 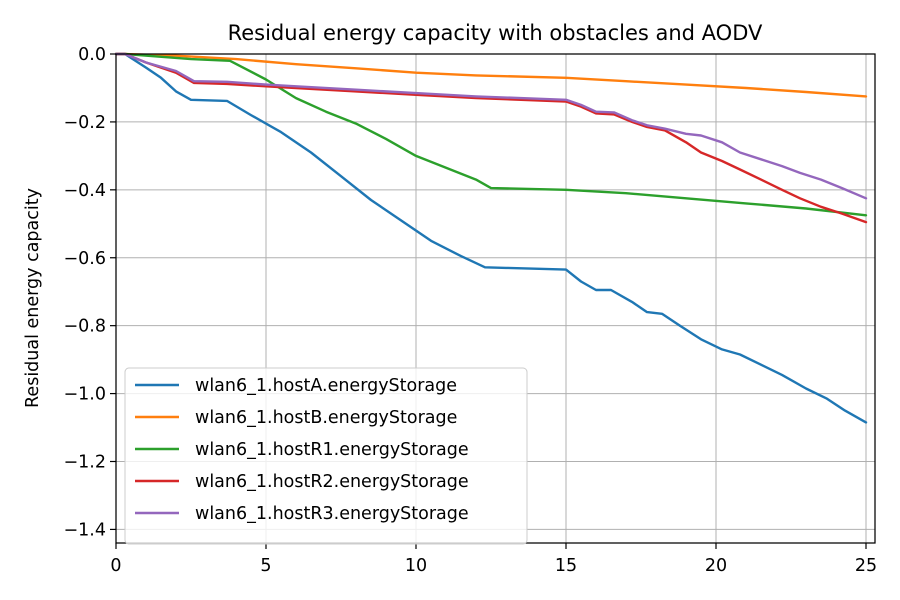 What do you see at coordinates (332, 514) in the screenshot?
I see `legend-label: wlan6_1.hostR3.energyStorage` at bounding box center [332, 514].